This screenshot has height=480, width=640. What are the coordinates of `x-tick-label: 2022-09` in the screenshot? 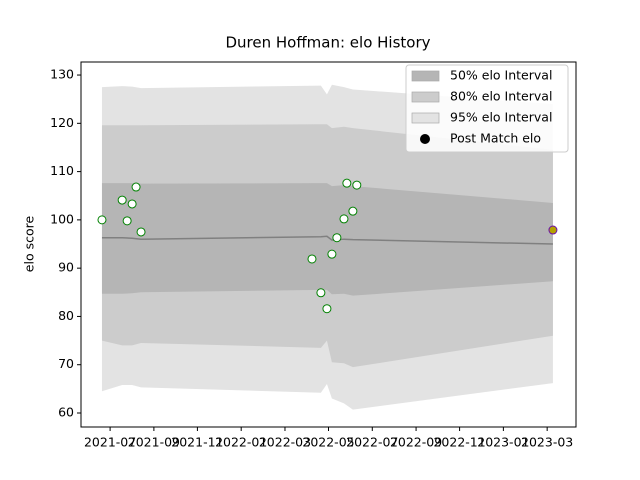 It's located at (416, 442).